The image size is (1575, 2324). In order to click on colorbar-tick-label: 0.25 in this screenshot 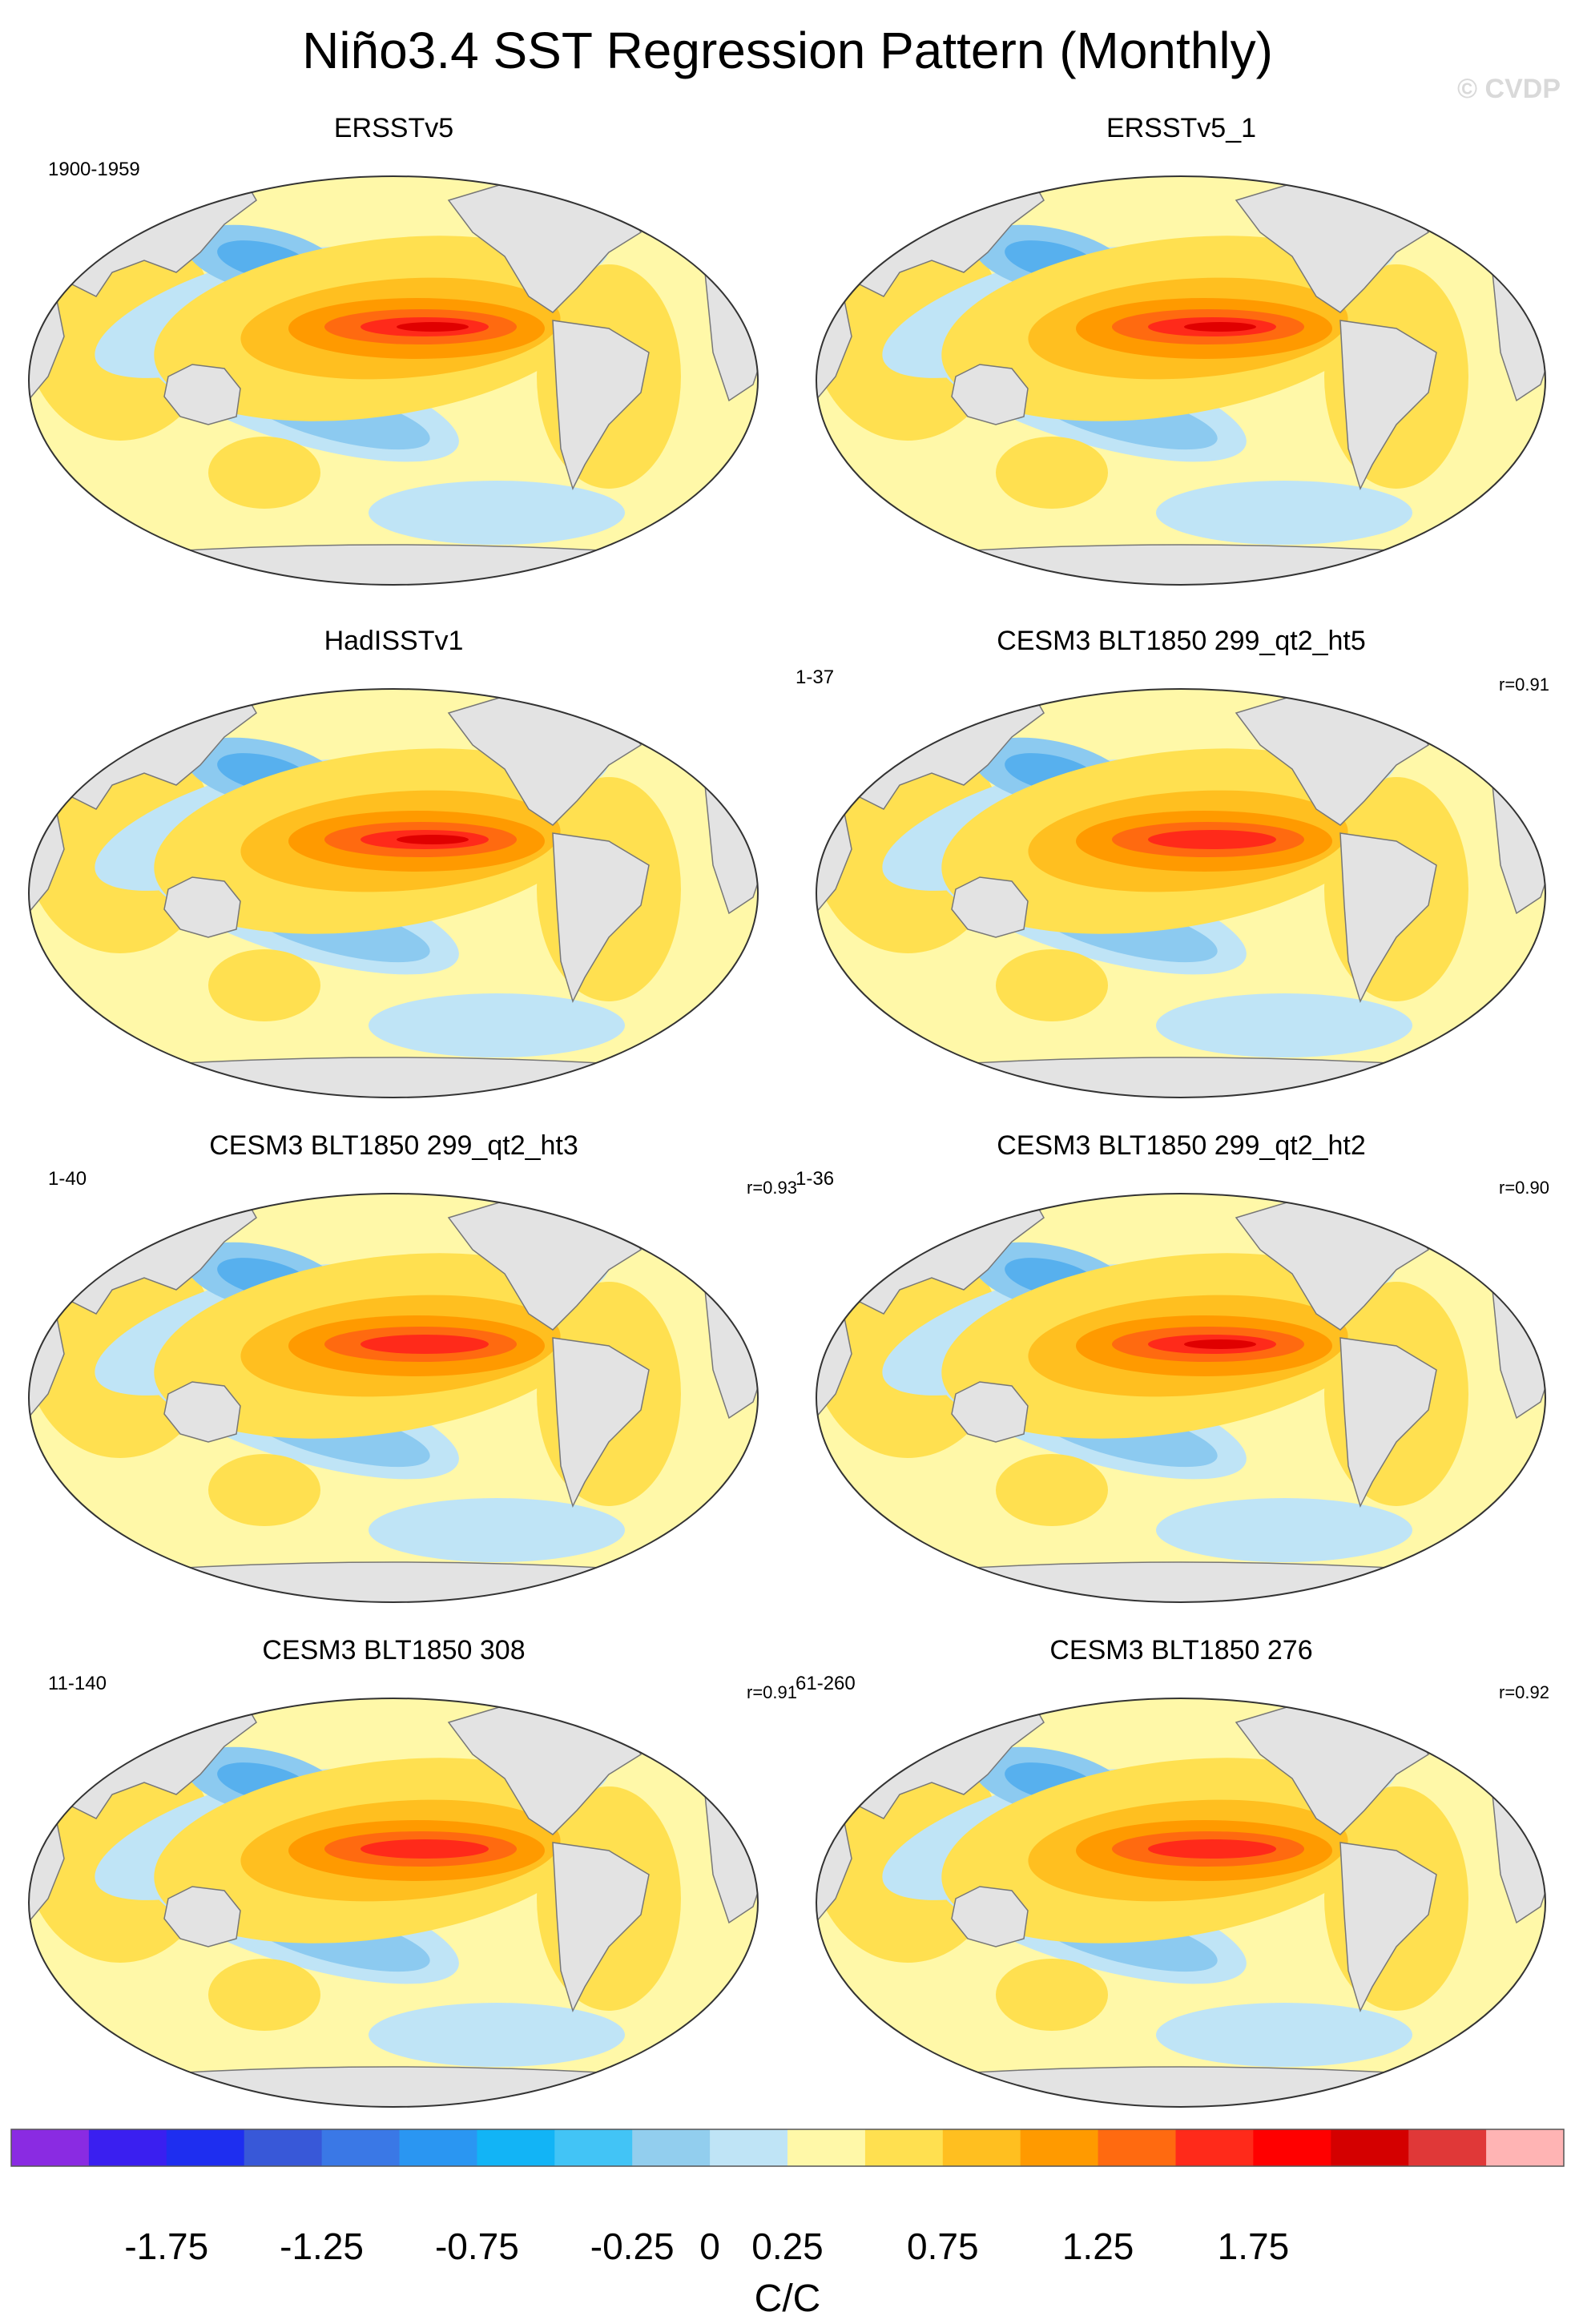, I will do `click(787, 2246)`.